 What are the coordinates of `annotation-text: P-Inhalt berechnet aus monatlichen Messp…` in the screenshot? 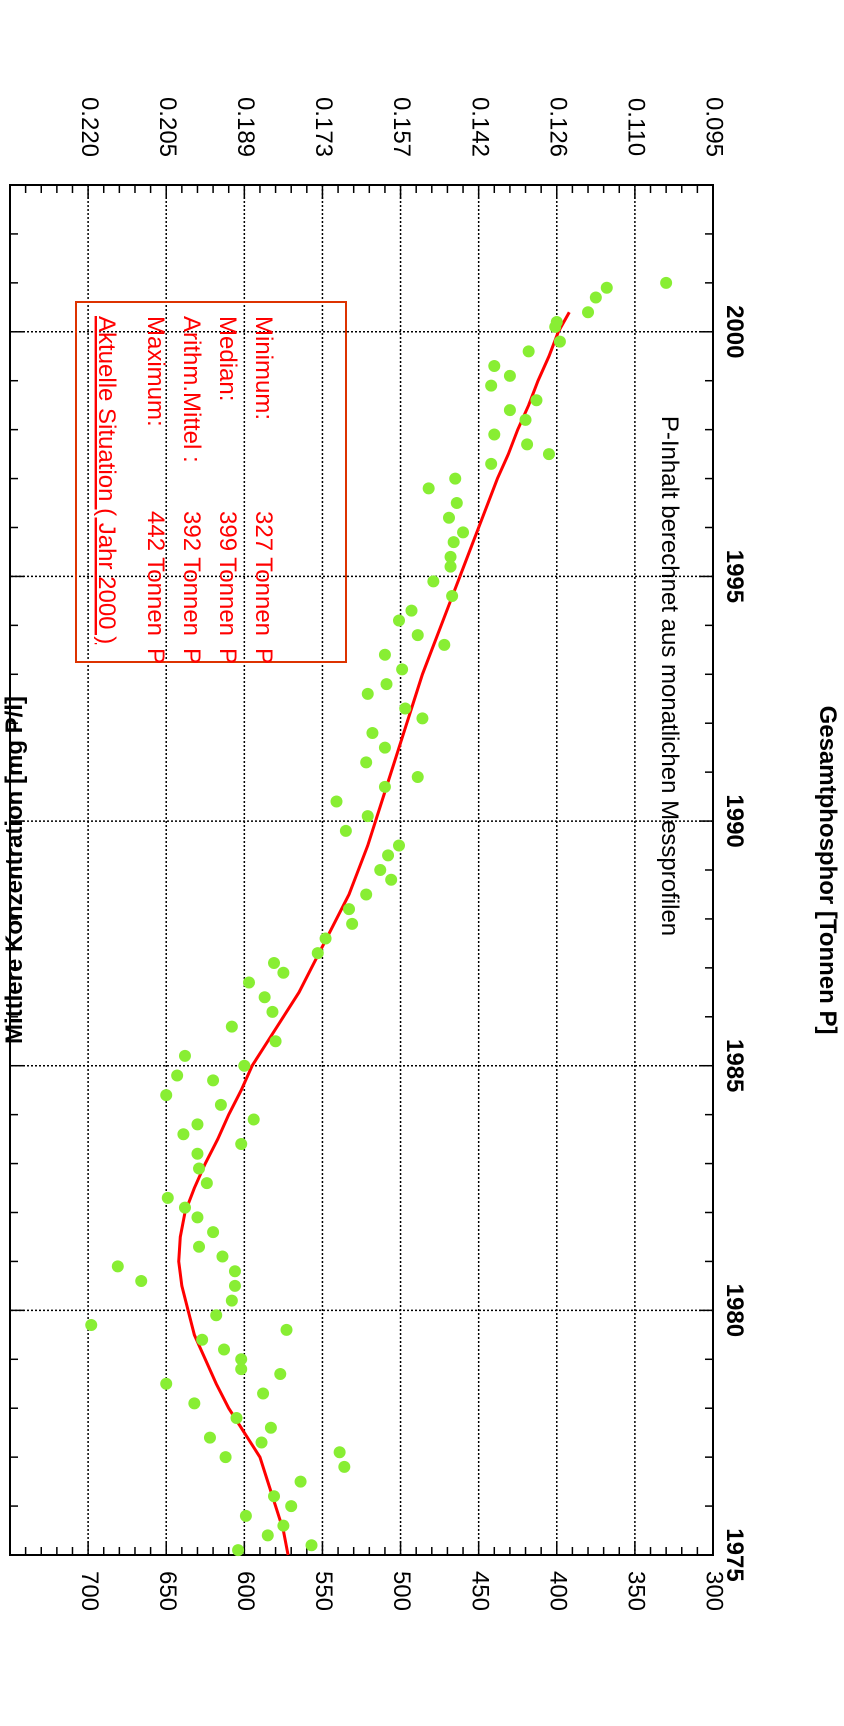 It's located at (669, 676).